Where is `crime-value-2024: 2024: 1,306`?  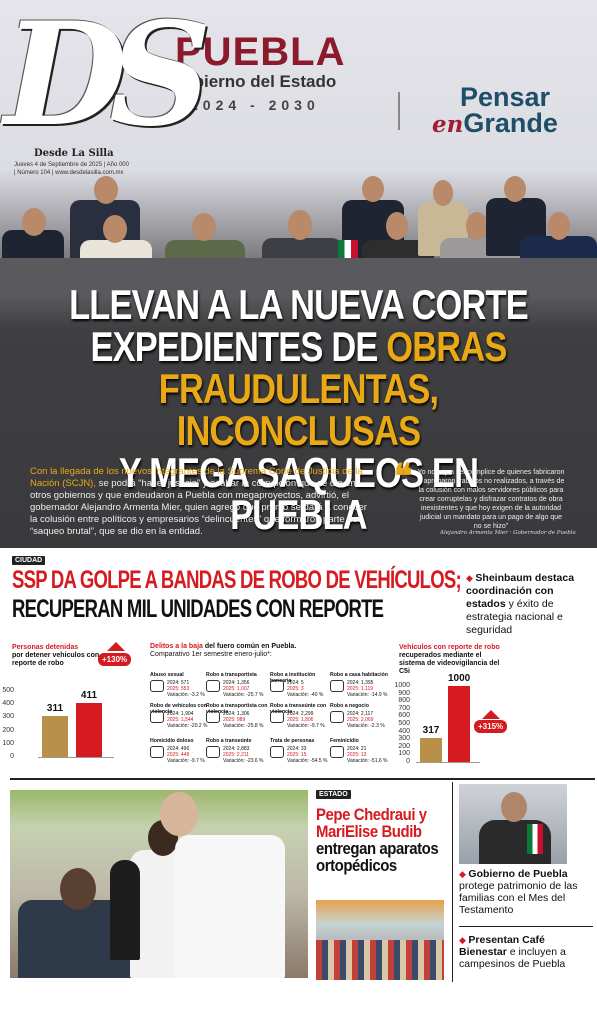 crime-value-2024: 2024: 1,306 is located at coordinates (236, 714).